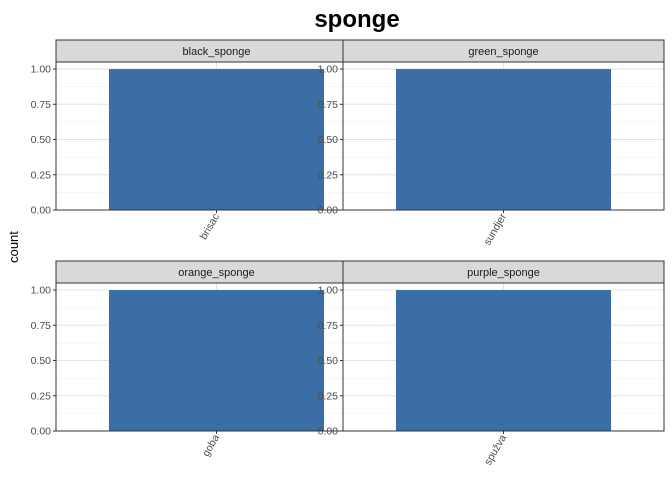  I want to click on facet-strip-label: green_sponge, so click(503, 52).